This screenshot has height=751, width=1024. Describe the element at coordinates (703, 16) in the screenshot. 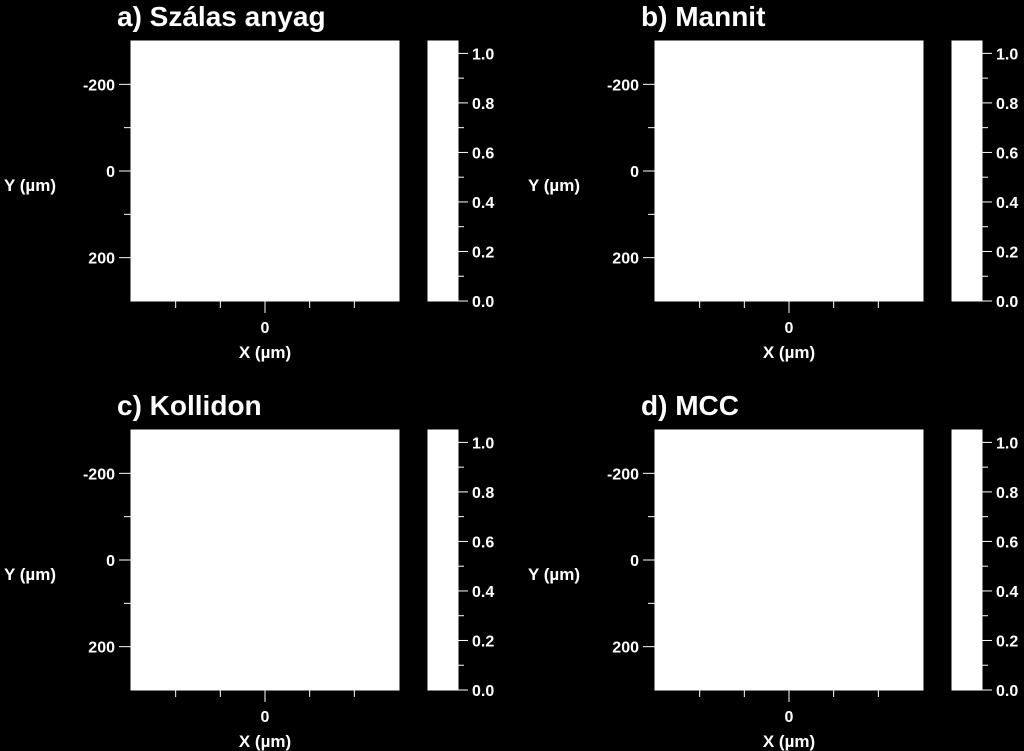

I see `panel-title: b) Mannit` at that location.